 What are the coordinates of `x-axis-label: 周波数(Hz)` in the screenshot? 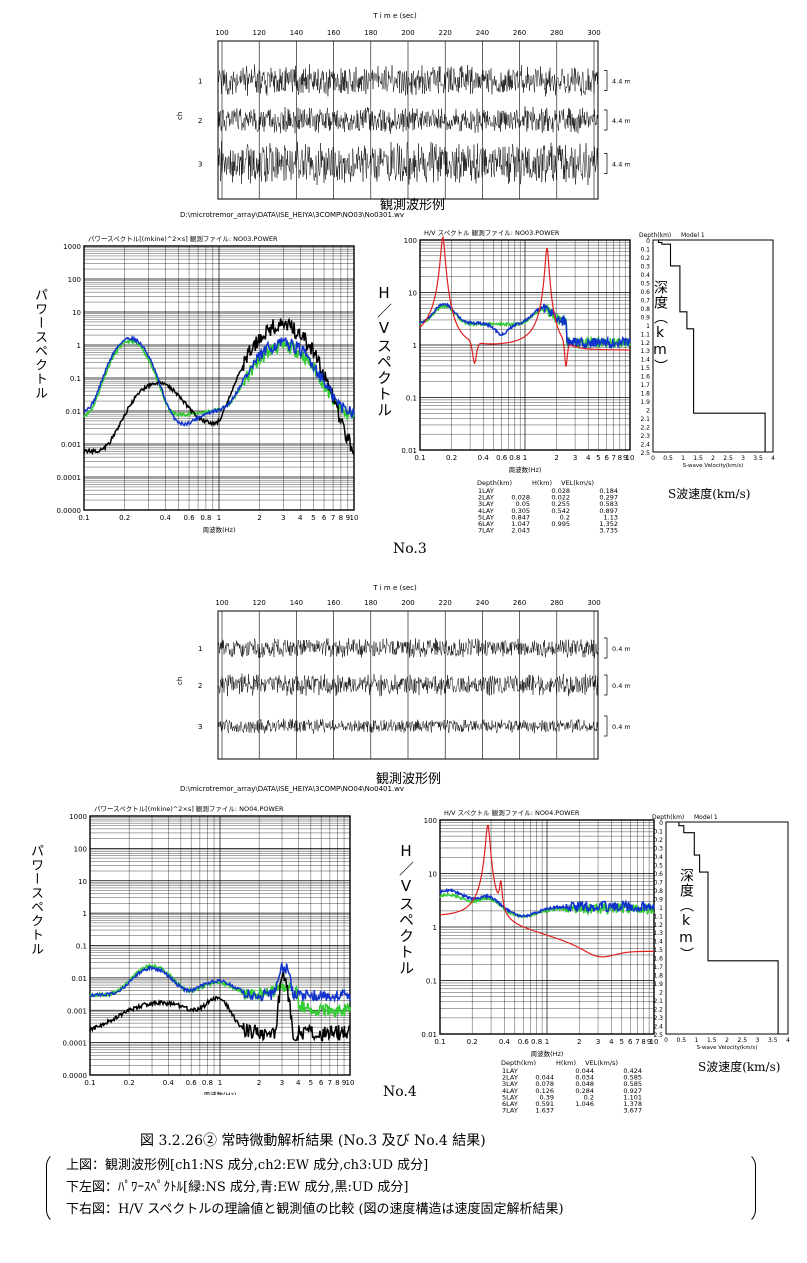 It's located at (525, 469).